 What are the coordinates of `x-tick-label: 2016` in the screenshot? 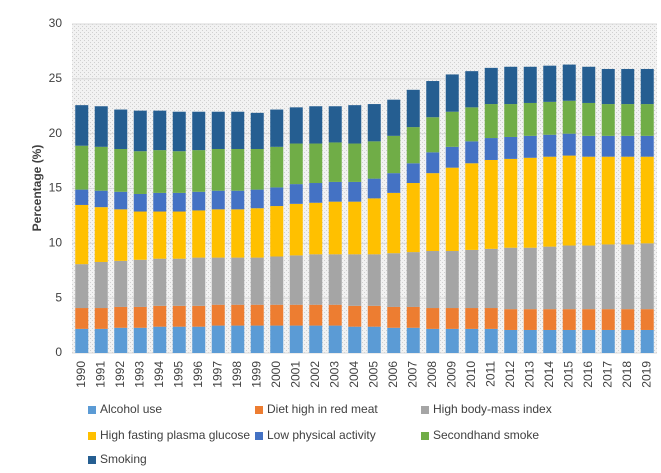 It's located at (588, 374).